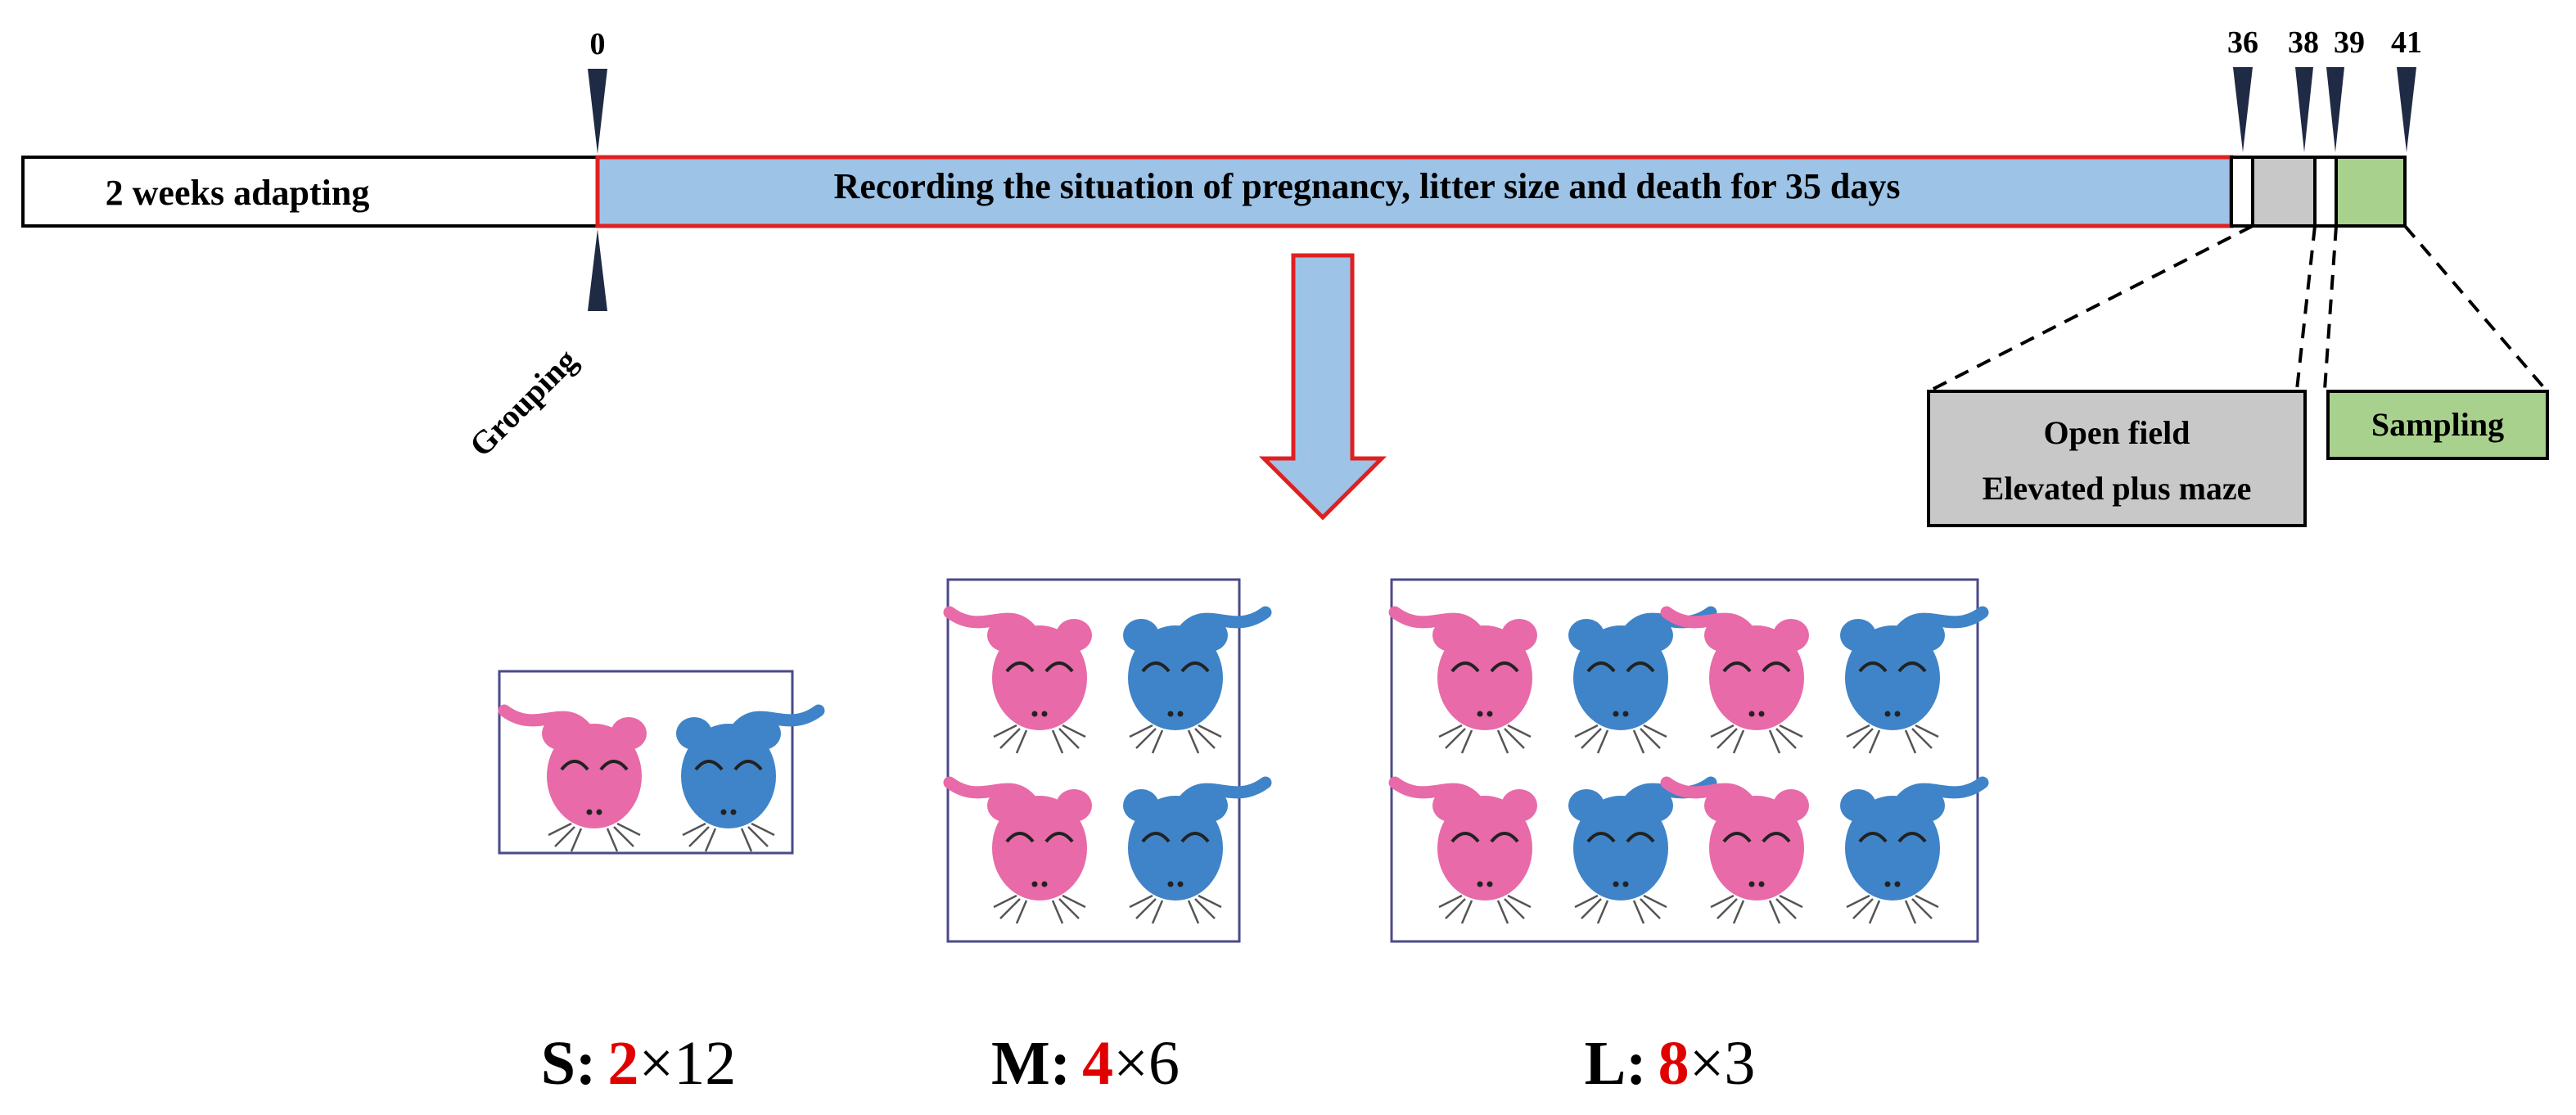  Describe the element at coordinates (2406, 109) in the screenshot. I see `day-41-pointer` at that location.